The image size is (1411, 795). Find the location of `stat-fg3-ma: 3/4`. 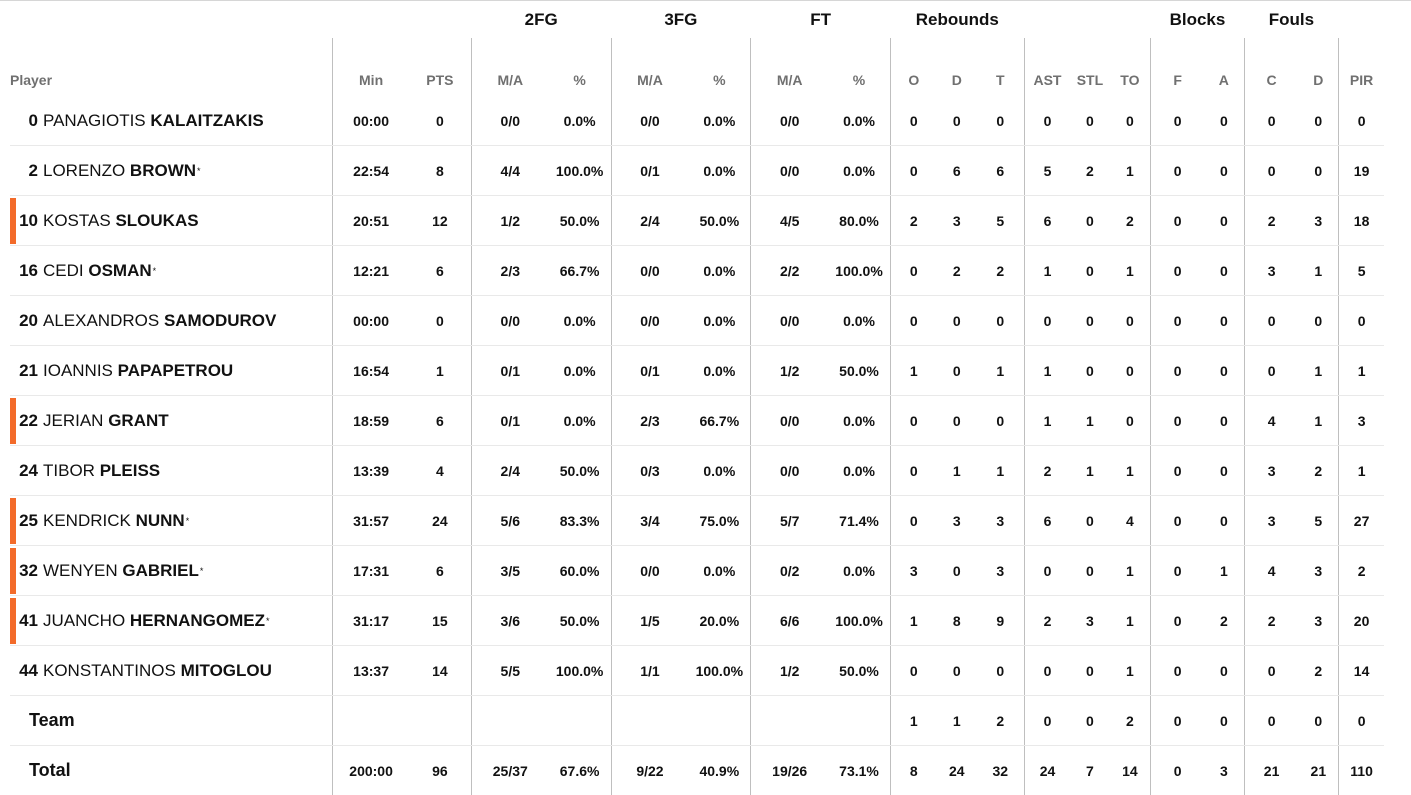

stat-fg3-ma: 3/4 is located at coordinates (649, 521).